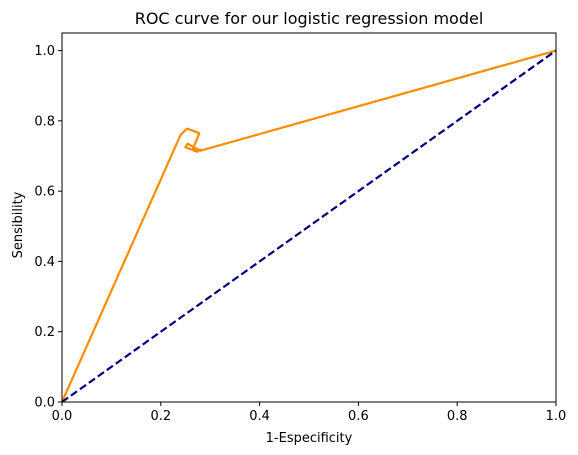 This screenshot has height=455, width=578. I want to click on y-tick-label: 0.2, so click(44, 332).